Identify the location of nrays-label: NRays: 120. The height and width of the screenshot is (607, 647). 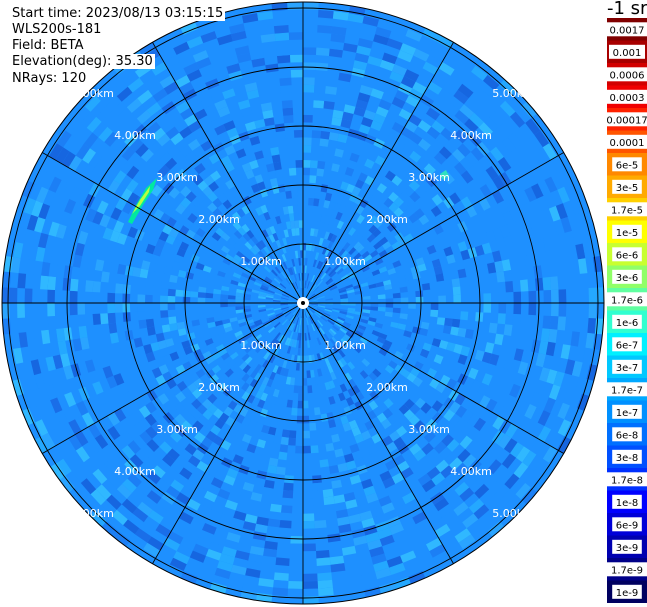
(49, 78).